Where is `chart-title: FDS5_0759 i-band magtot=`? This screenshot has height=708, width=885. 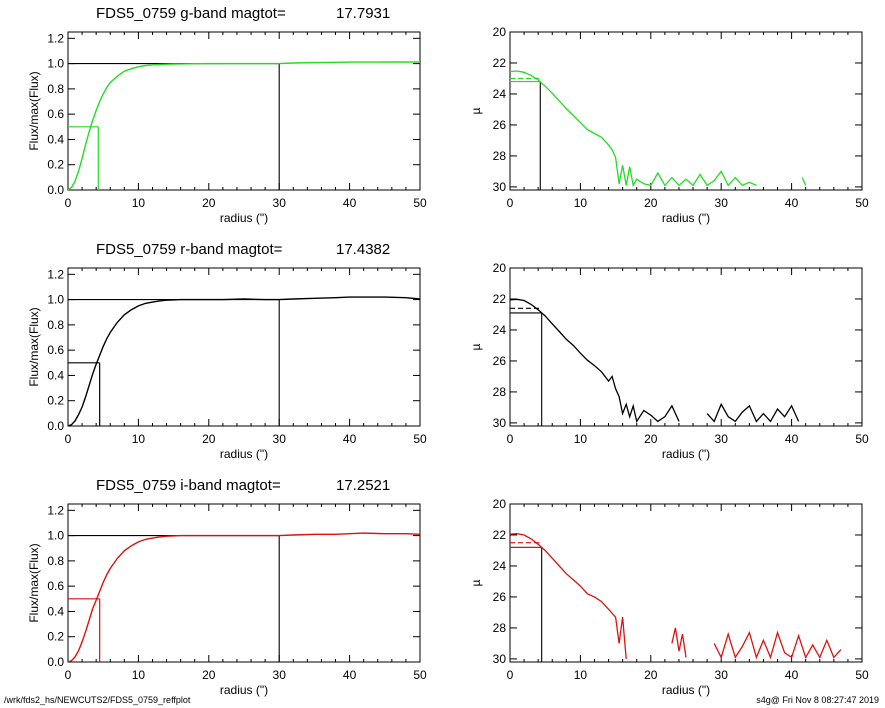
chart-title: FDS5_0759 i-band magtot= is located at coordinates (188, 485).